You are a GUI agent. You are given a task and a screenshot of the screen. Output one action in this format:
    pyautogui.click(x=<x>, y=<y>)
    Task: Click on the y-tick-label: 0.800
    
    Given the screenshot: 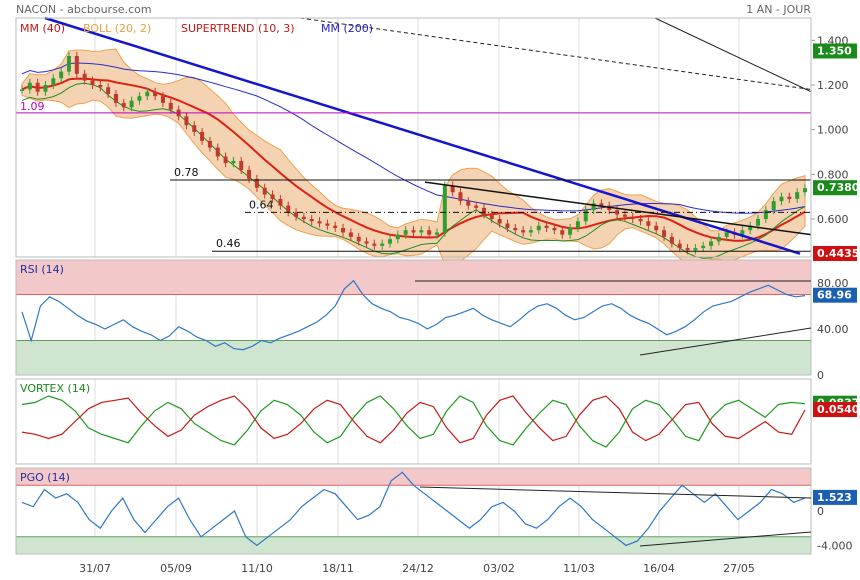 What is the action you would take?
    pyautogui.click(x=833, y=174)
    